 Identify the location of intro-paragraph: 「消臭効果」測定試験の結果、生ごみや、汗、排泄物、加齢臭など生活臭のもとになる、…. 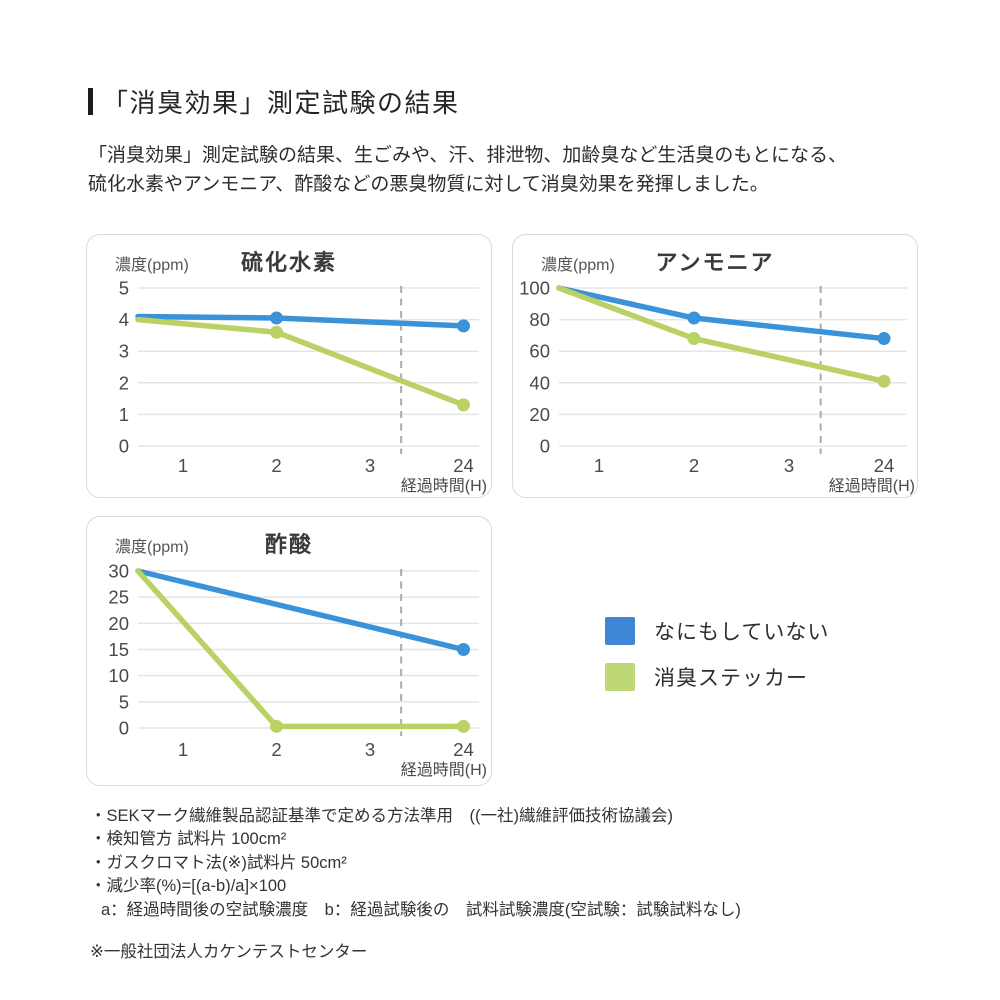
(528, 170).